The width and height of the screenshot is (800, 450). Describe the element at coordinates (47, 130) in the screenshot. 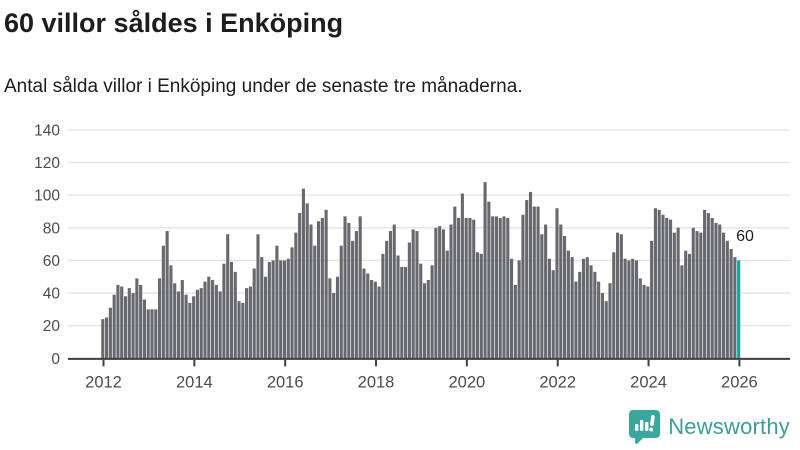

I see `y-tick-label: 140` at that location.